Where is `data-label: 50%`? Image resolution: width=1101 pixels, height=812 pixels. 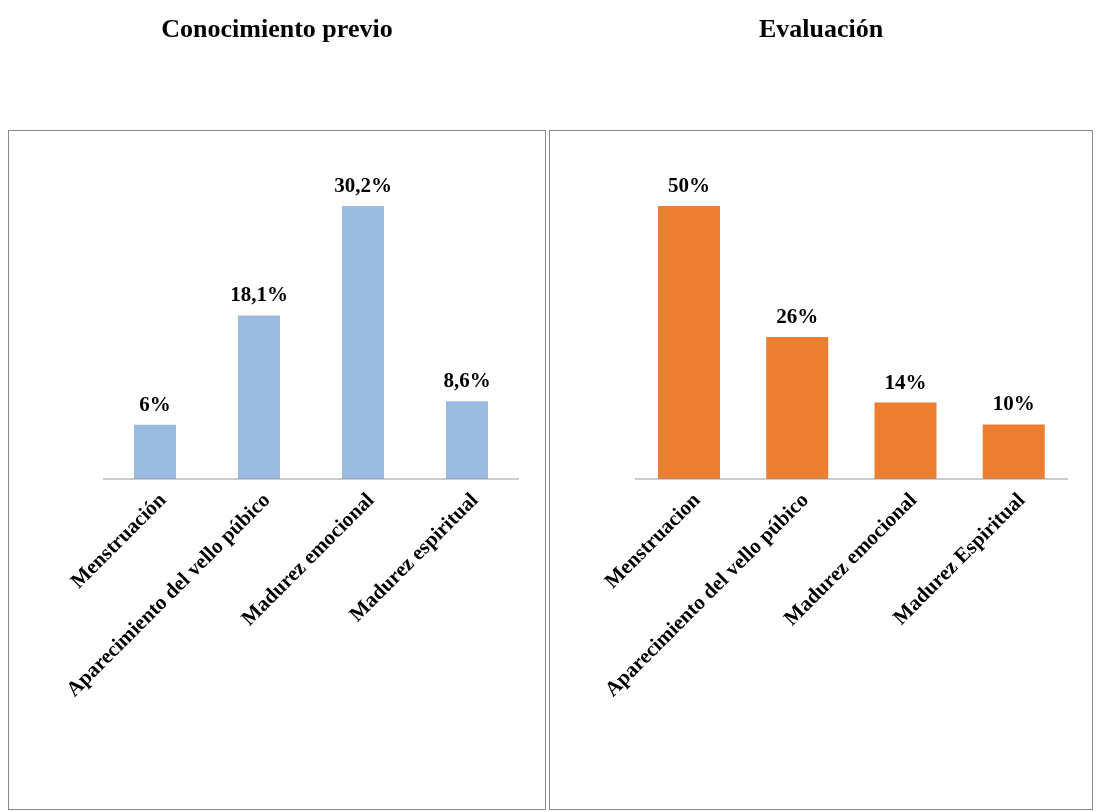 data-label: 50% is located at coordinates (689, 185).